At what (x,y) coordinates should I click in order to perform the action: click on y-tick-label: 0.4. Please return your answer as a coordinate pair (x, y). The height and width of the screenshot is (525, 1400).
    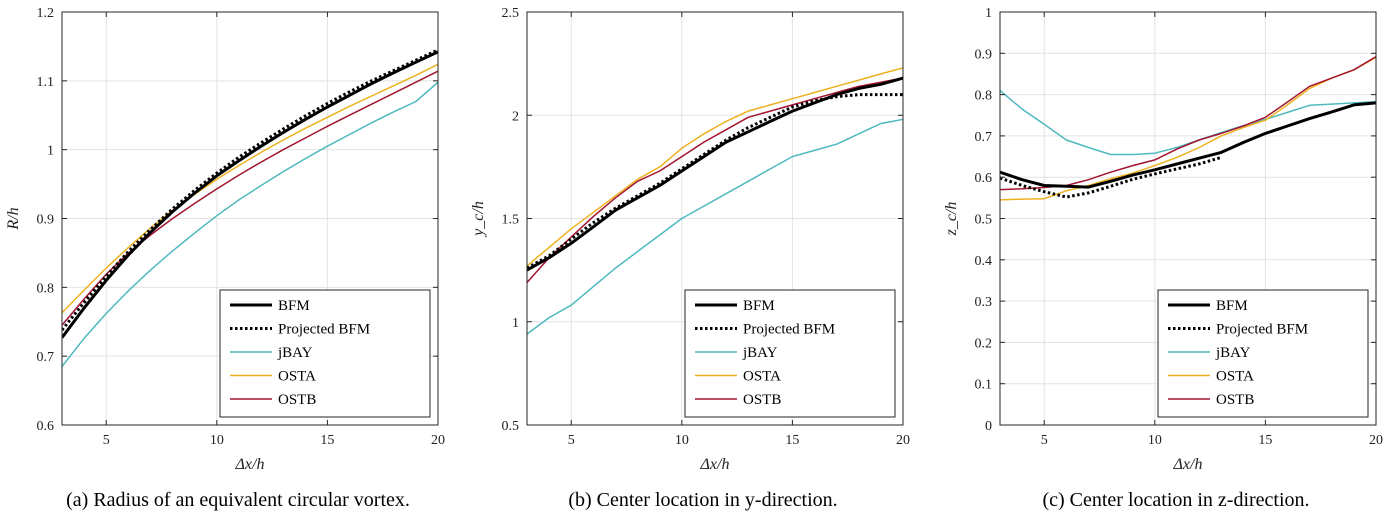
    Looking at the image, I should click on (984, 261).